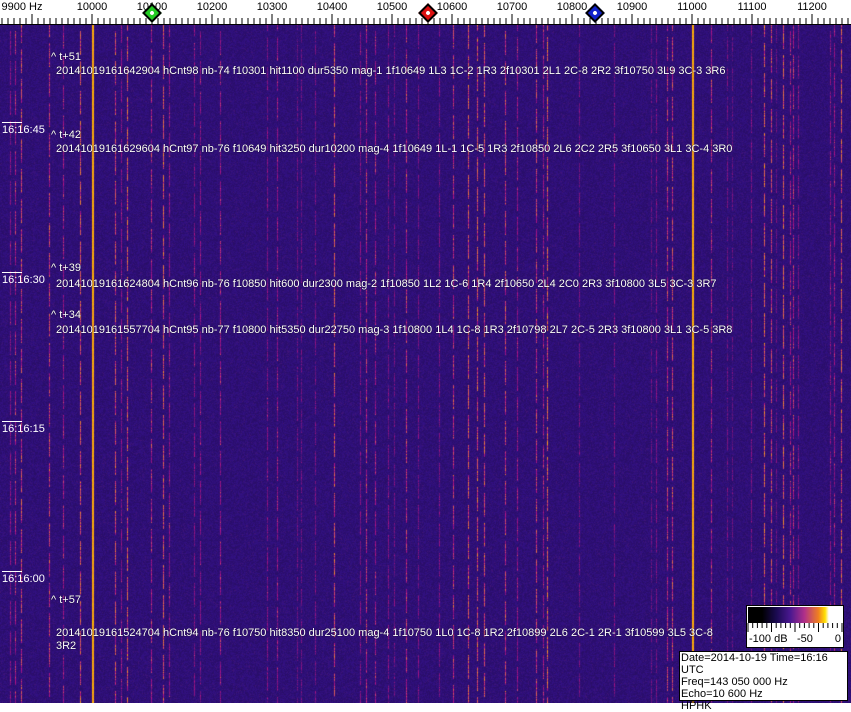 The width and height of the screenshot is (851, 712). I want to click on time-label: 16:16:00, so click(23, 578).